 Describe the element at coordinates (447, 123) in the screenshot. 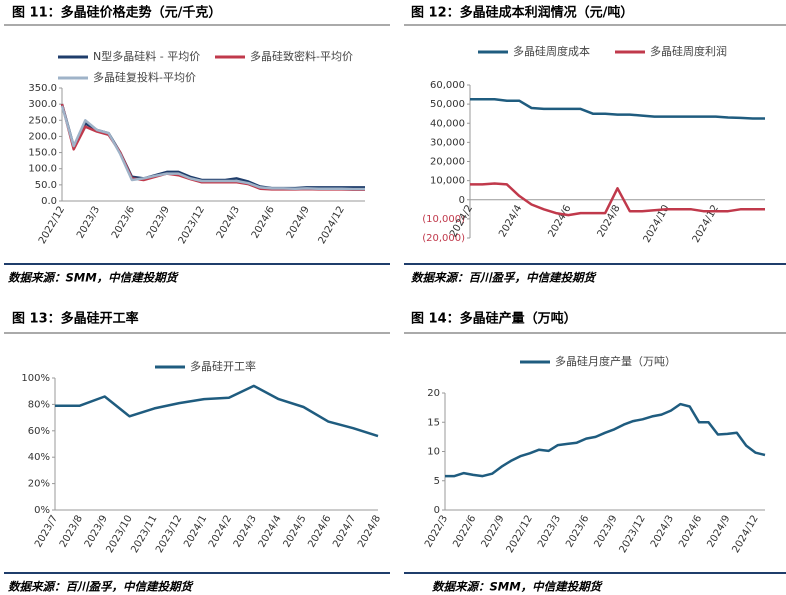

I see `y-tick-label: 40,000` at that location.